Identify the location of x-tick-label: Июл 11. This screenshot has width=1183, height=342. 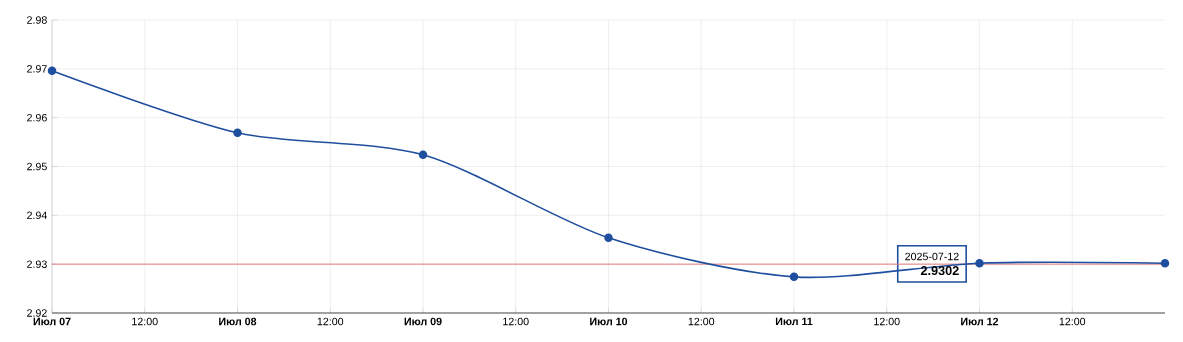
(794, 321).